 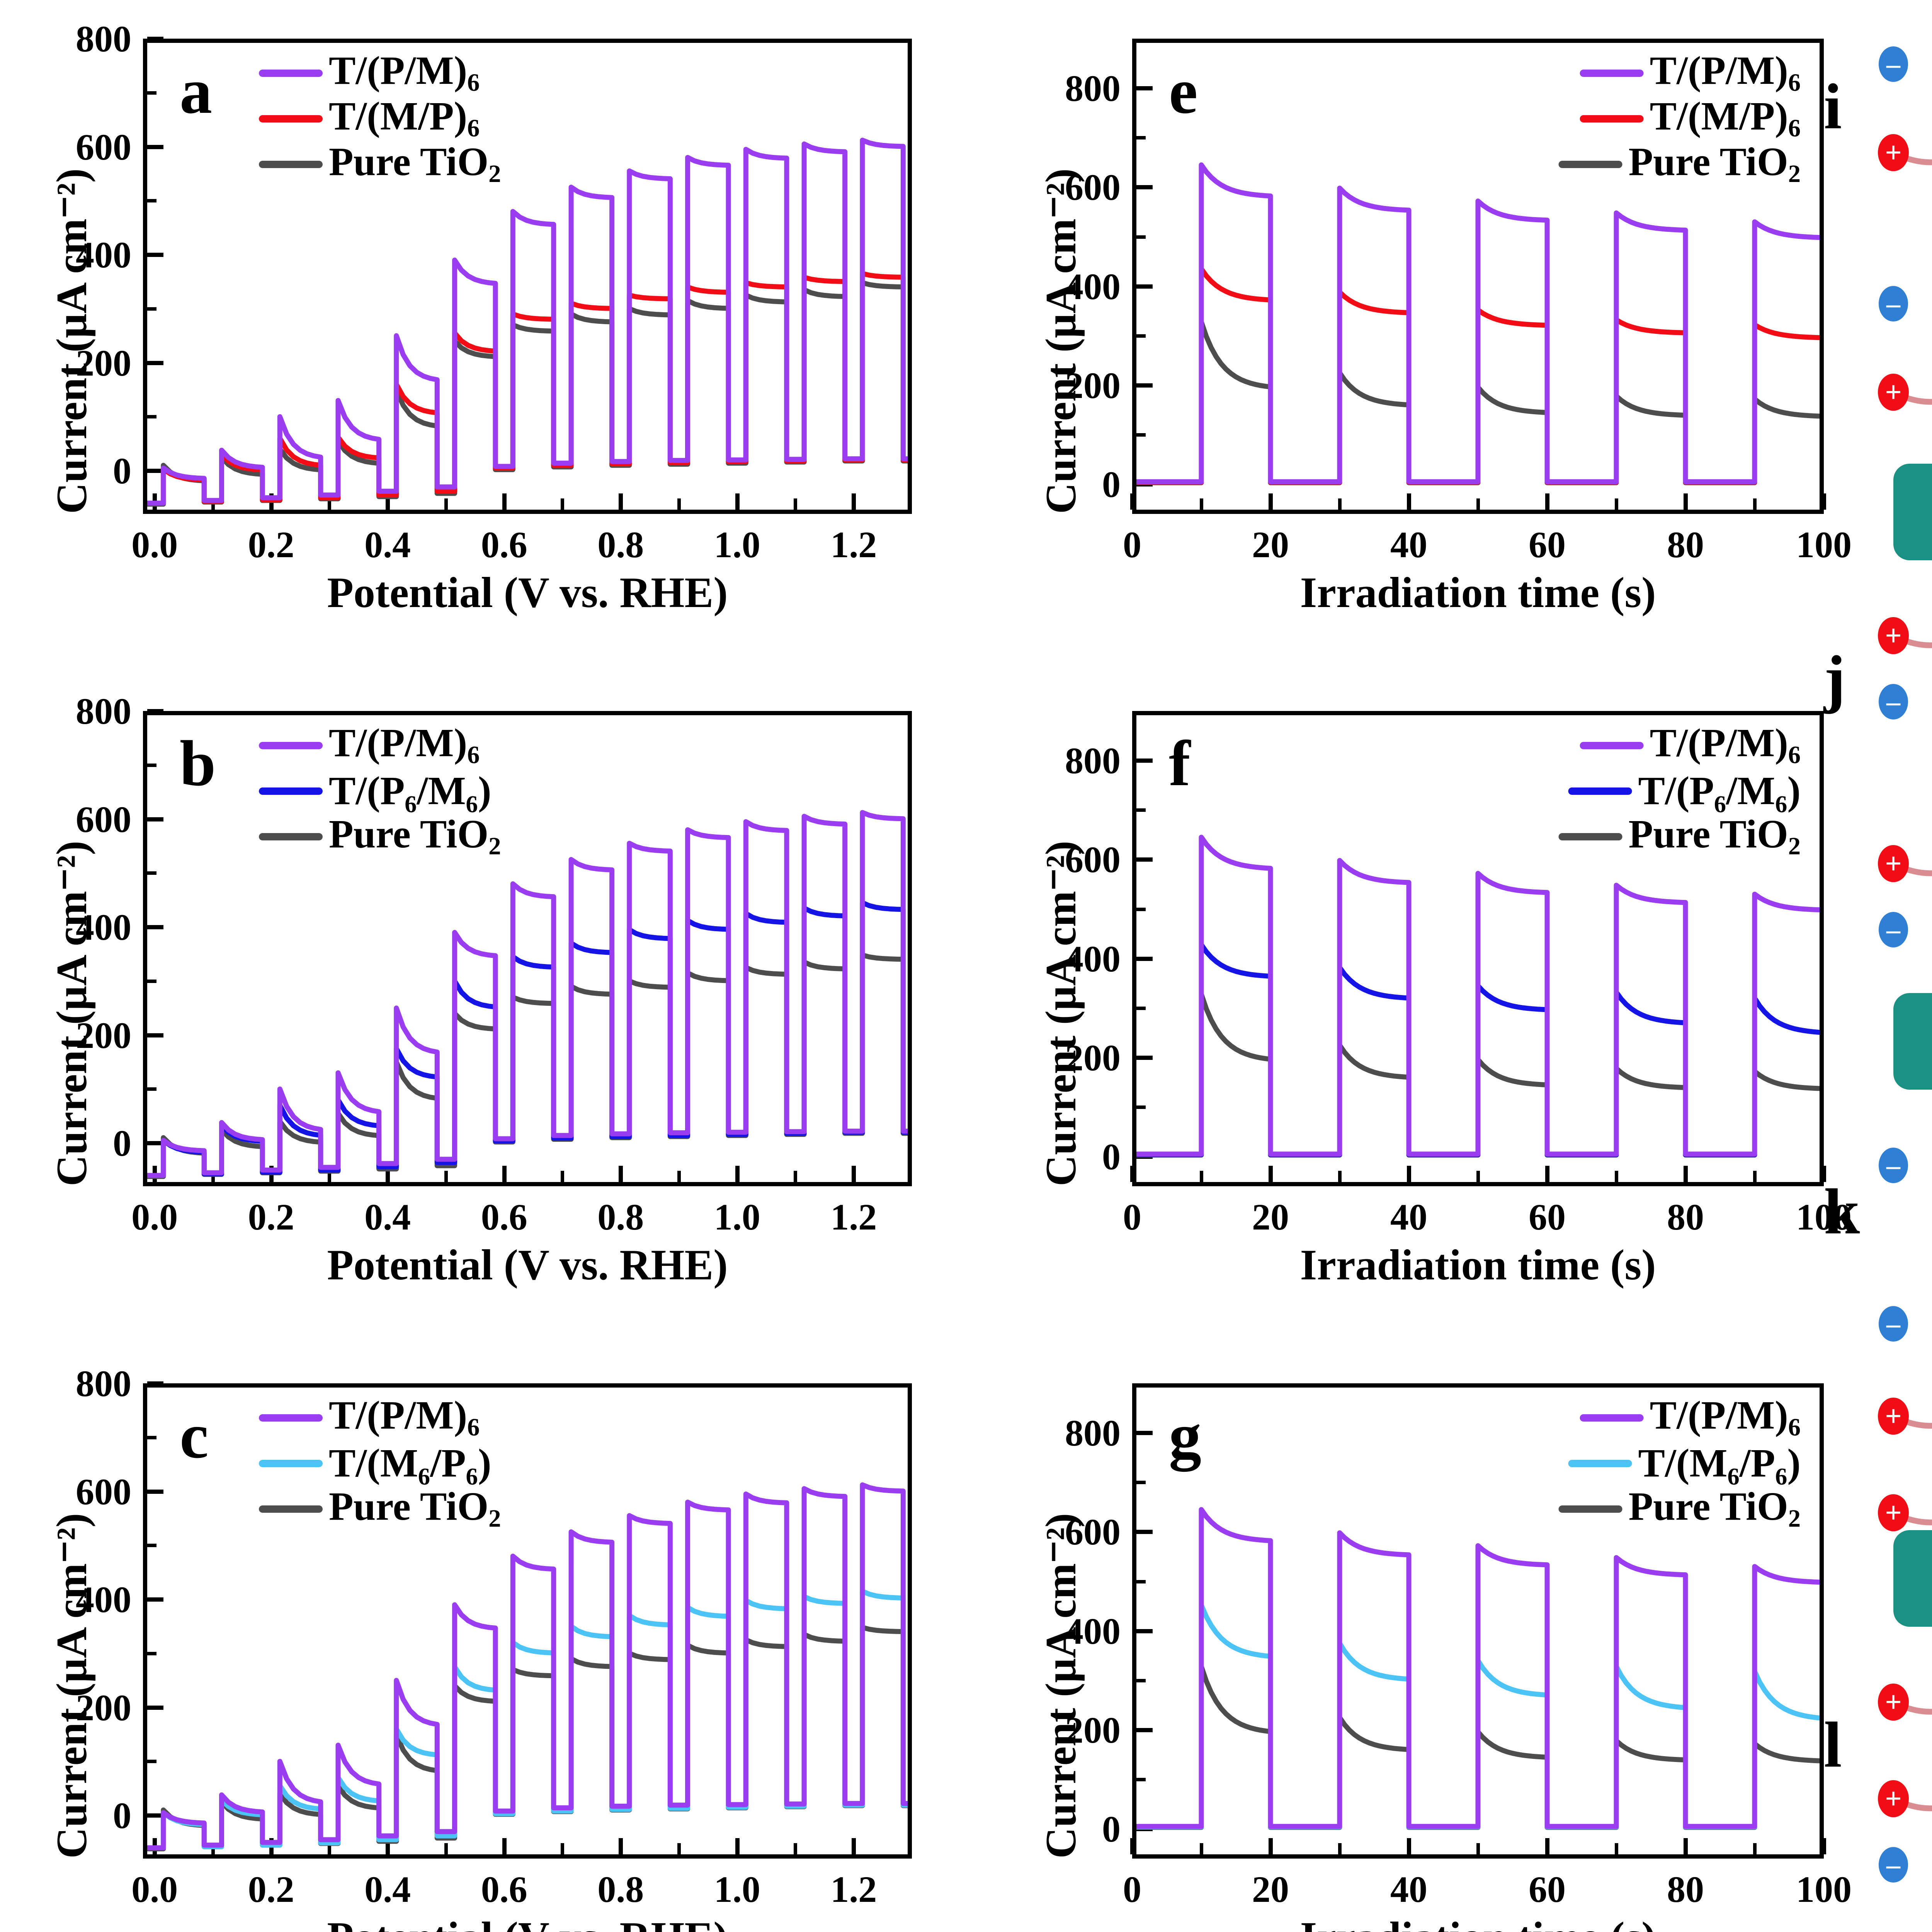 What do you see at coordinates (154, 1217) in the screenshot?
I see `x-tick-label: 0.0` at bounding box center [154, 1217].